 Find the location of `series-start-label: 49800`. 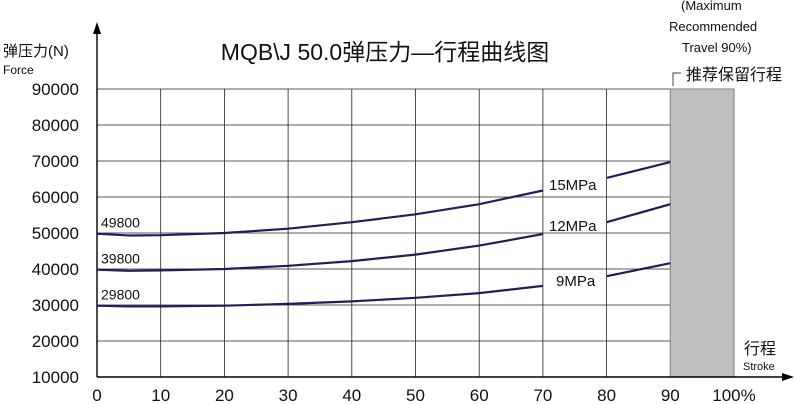

series-start-label: 49800 is located at coordinates (120, 223).